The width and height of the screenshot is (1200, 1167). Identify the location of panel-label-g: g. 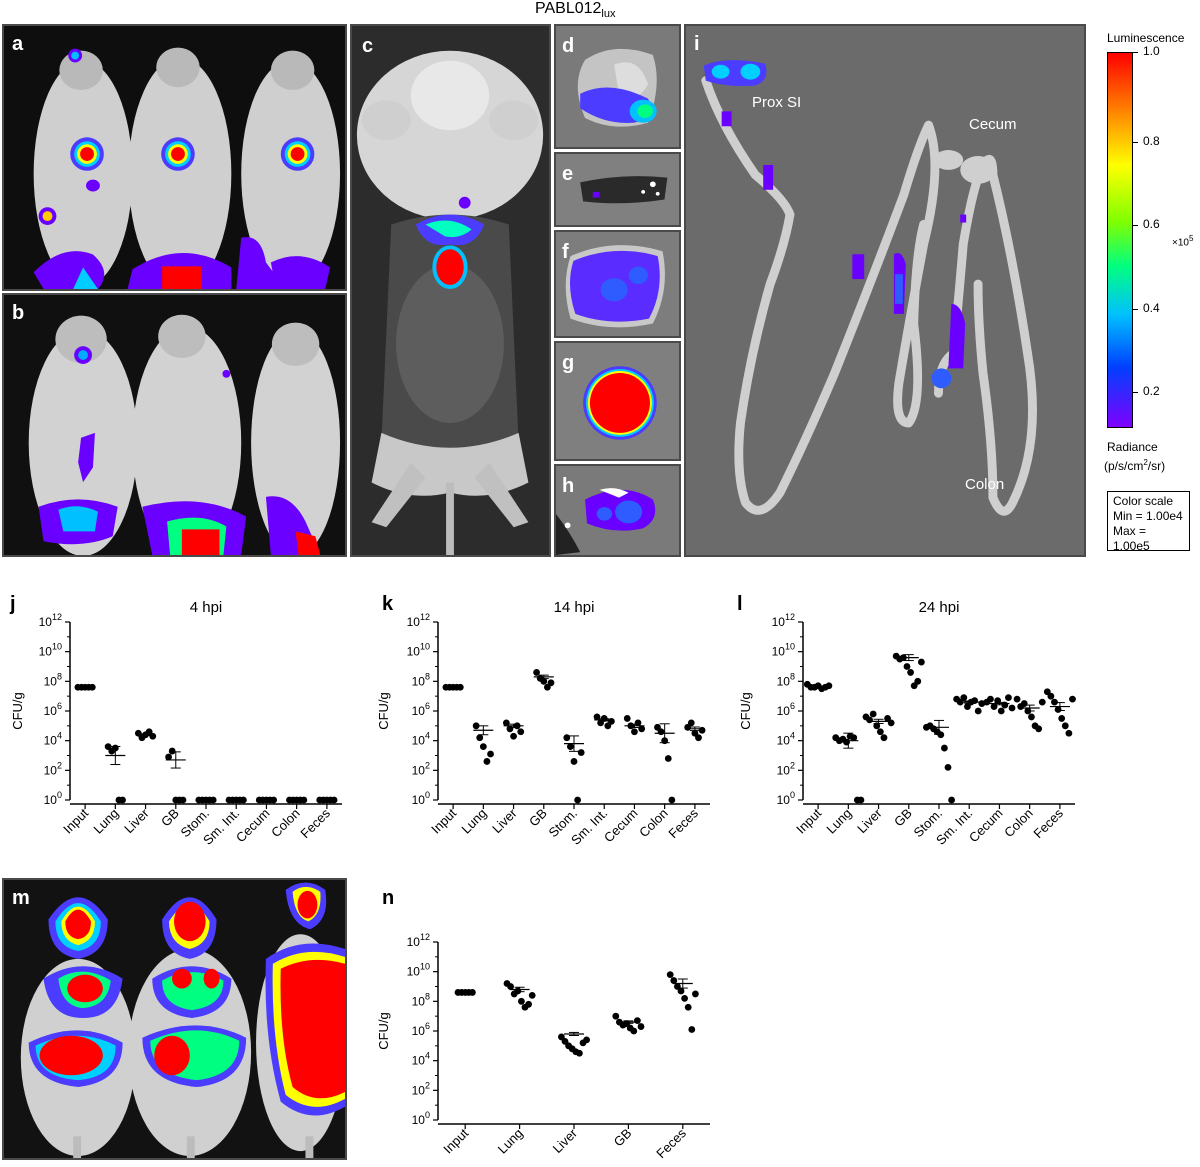
(568, 363).